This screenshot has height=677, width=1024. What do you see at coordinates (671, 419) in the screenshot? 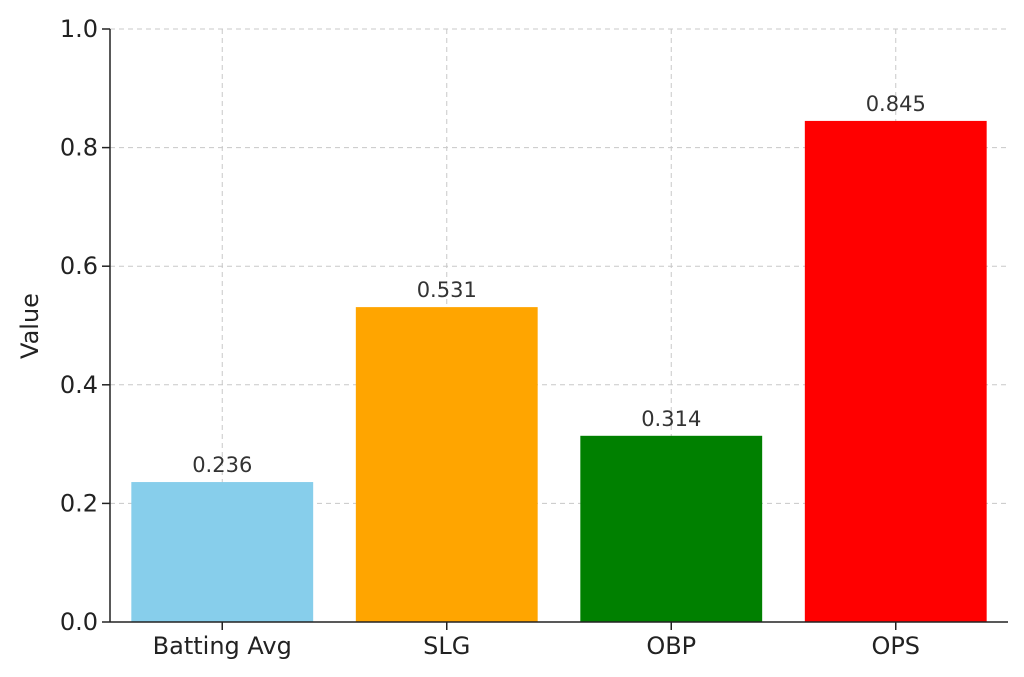
I see `bar-value-label: 0.314` at bounding box center [671, 419].